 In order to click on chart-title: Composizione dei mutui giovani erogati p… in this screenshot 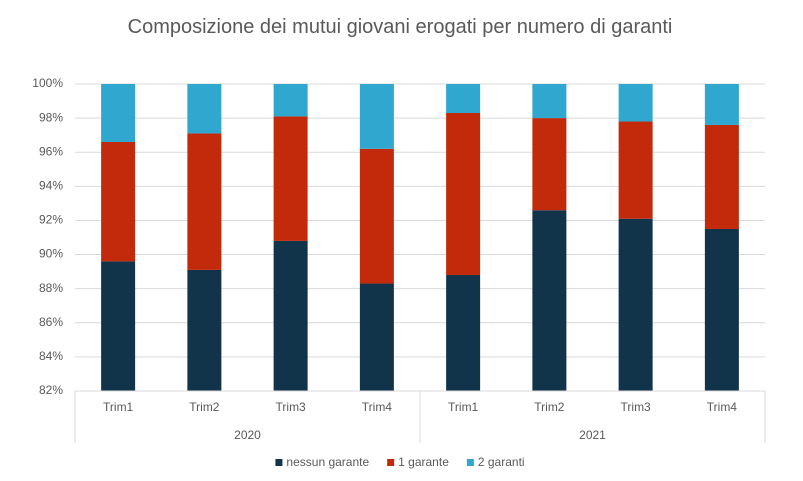, I will do `click(400, 27)`.